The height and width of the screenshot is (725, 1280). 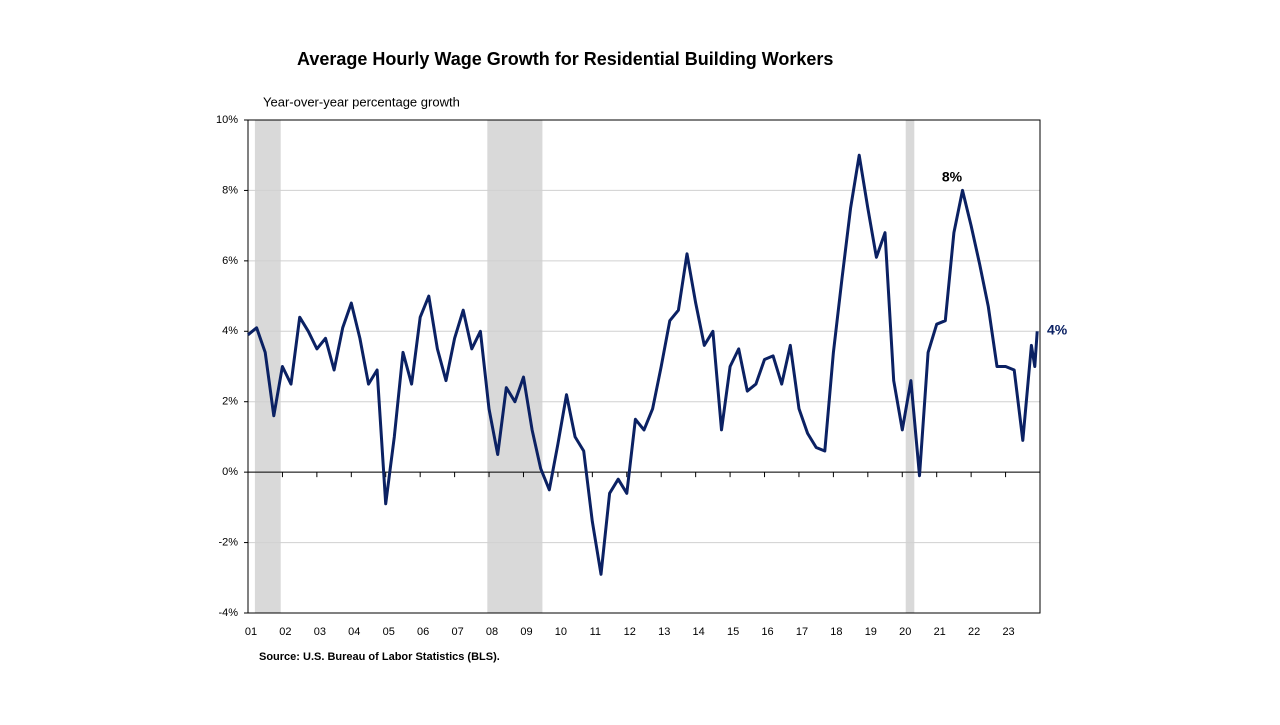 I want to click on x-tick-label: 09, so click(x=526, y=632).